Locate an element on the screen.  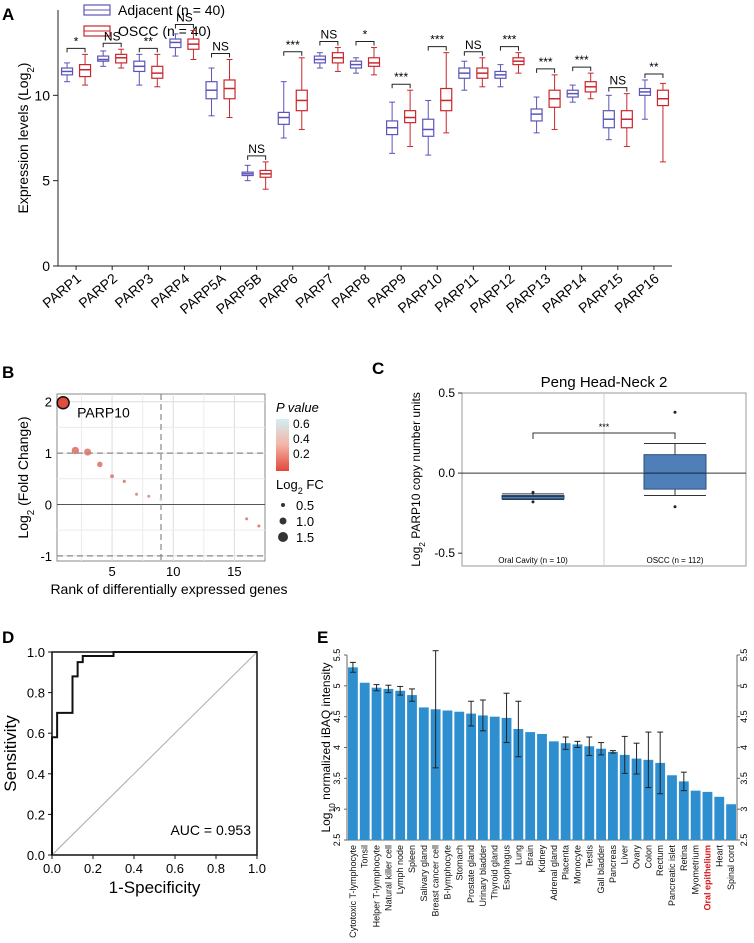
y-tick-label: 0.5 is located at coordinates (446, 393).